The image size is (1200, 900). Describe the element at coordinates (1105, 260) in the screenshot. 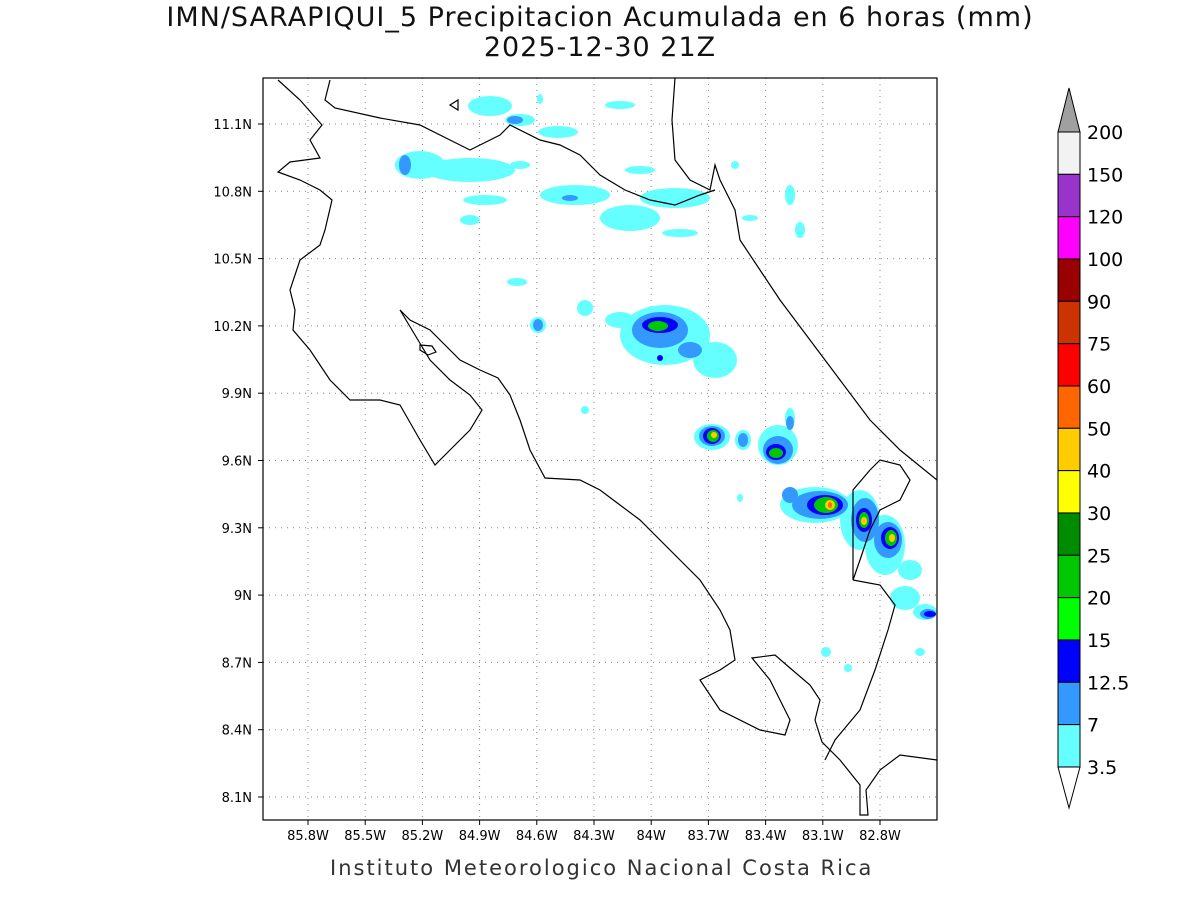

I see `colorbar-label: 100` at that location.